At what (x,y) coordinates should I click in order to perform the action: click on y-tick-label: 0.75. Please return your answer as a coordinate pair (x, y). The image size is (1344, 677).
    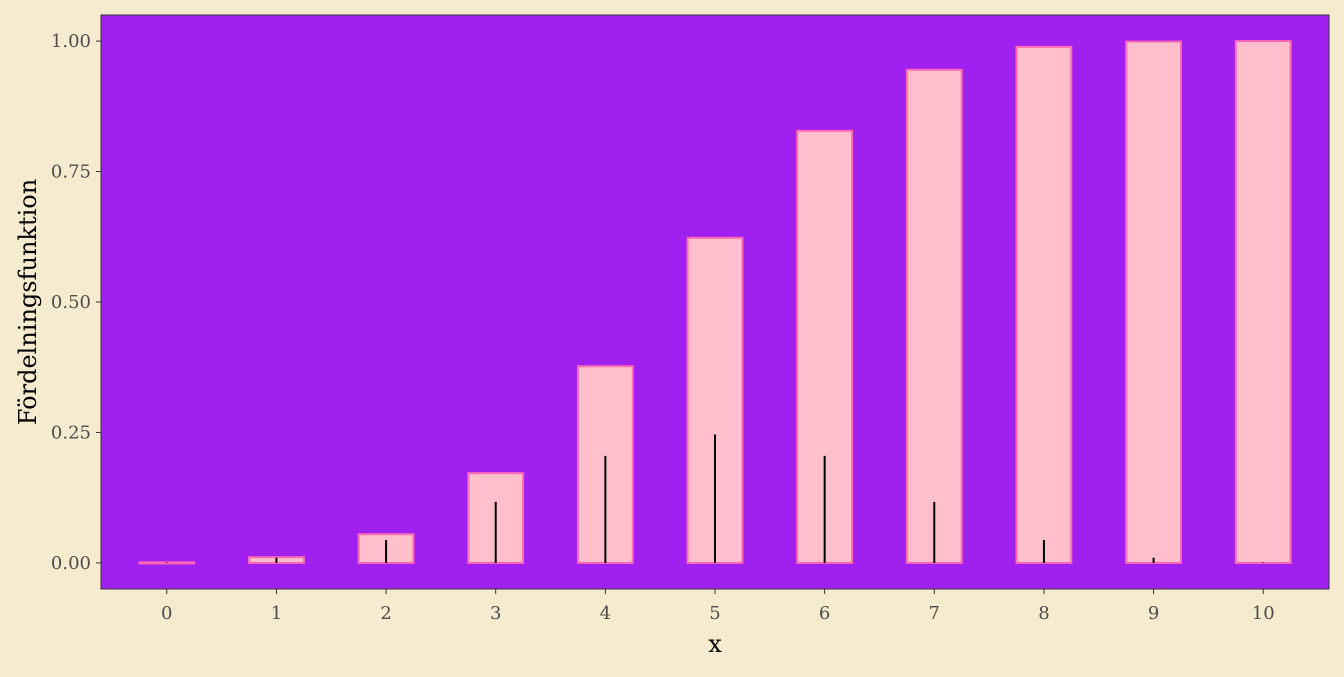
    Looking at the image, I should click on (71, 172).